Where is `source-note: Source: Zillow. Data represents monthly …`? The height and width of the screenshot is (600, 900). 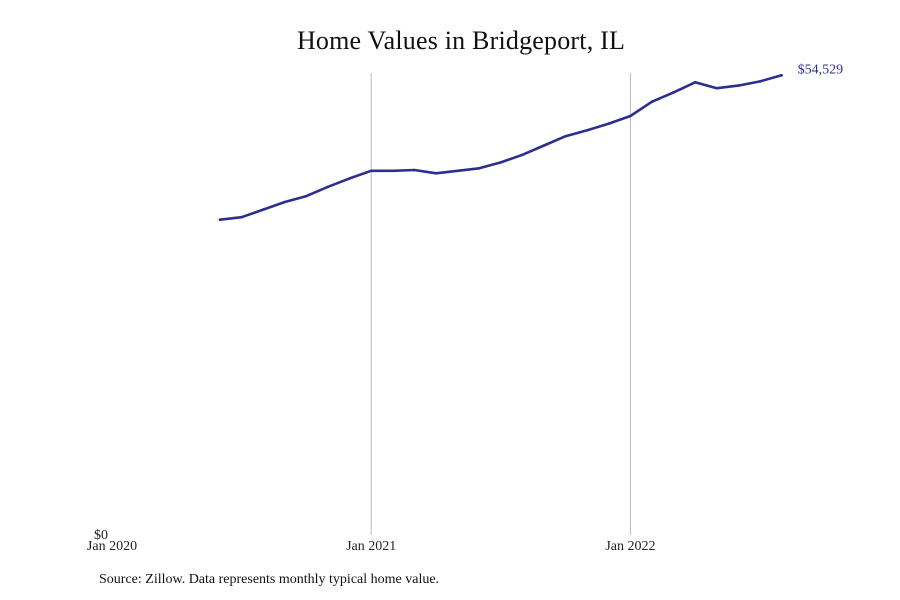
source-note: Source: Zillow. Data represents monthly … is located at coordinates (269, 579).